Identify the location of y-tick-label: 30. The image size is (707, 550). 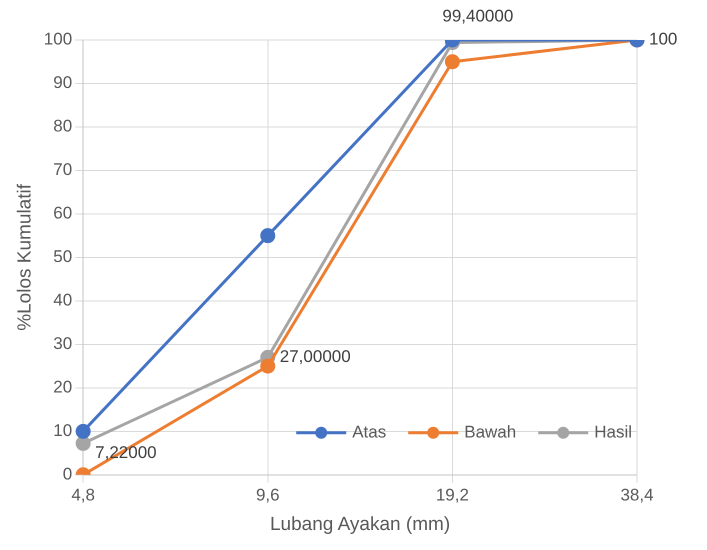
(62, 344).